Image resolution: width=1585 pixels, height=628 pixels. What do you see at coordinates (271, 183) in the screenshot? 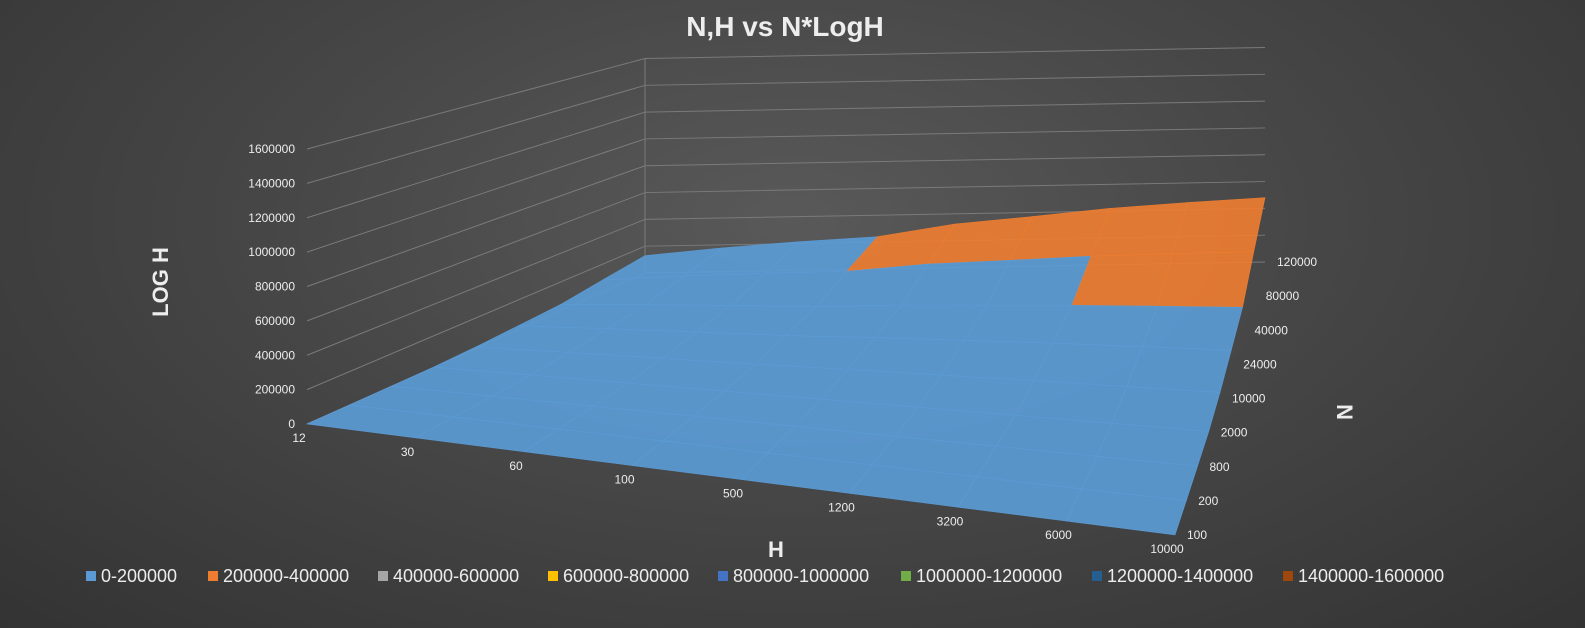
I see `z-tick-label: 1400000` at bounding box center [271, 183].